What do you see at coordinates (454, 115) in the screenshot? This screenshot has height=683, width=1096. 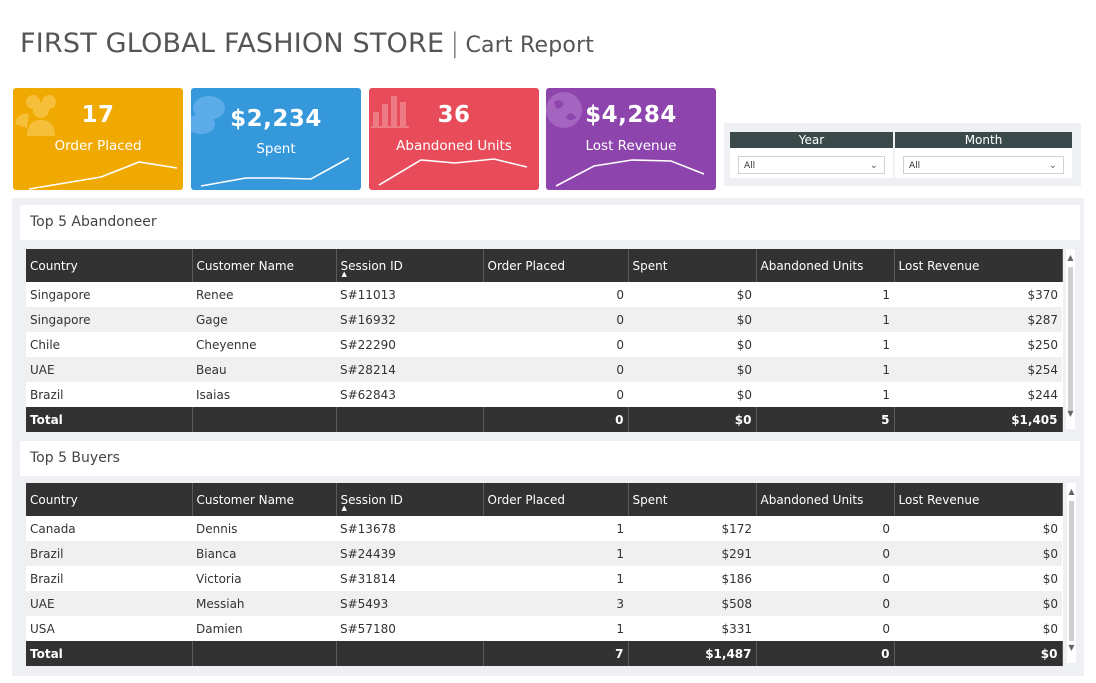 I see `kpi-value: 36` at bounding box center [454, 115].